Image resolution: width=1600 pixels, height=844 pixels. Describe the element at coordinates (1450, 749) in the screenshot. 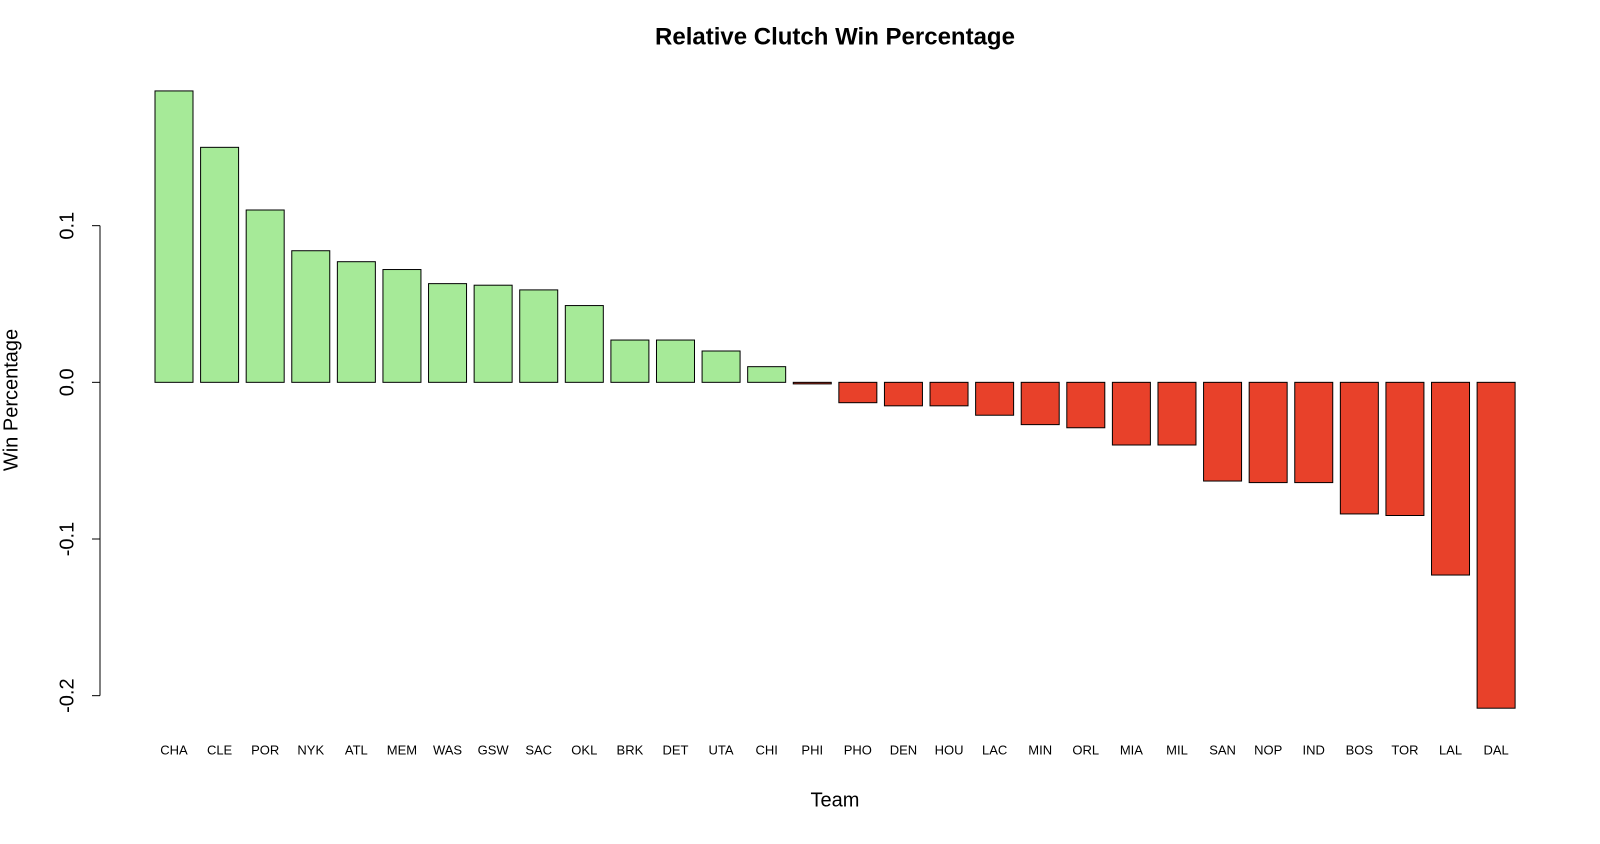

I see `x-tick-label: LAL` at that location.